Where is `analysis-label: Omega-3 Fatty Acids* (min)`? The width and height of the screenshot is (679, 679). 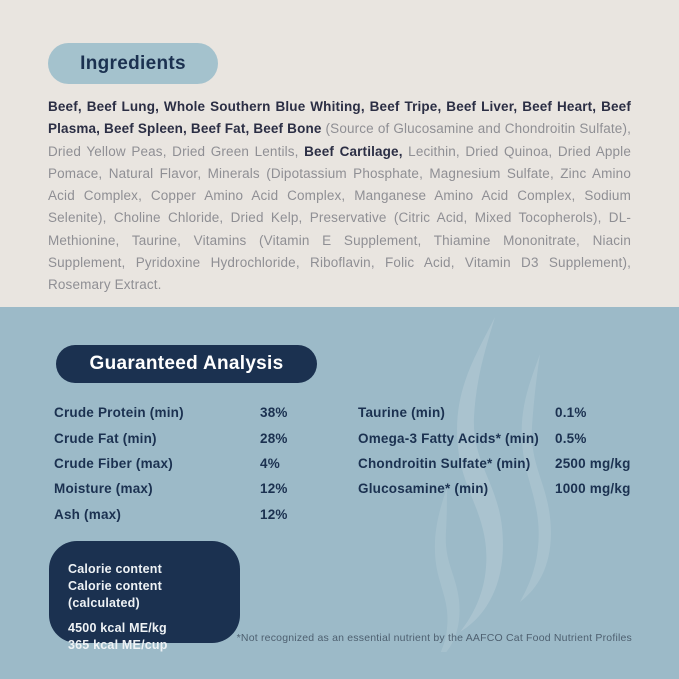
analysis-label: Omega-3 Fatty Acids* (min) is located at coordinates (448, 438).